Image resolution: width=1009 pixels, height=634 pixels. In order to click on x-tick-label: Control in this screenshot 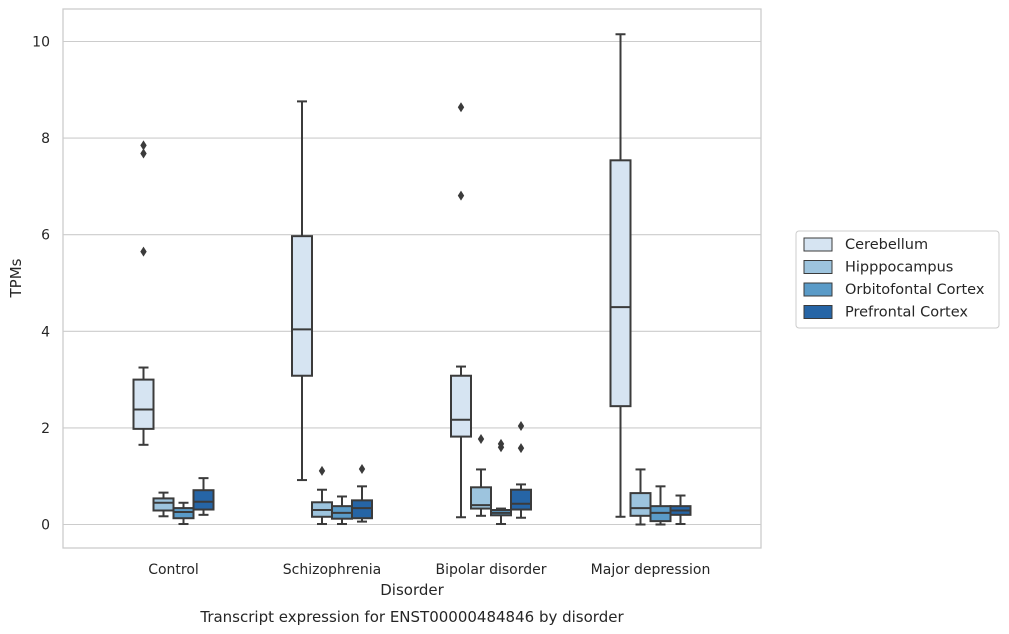, I will do `click(173, 570)`.